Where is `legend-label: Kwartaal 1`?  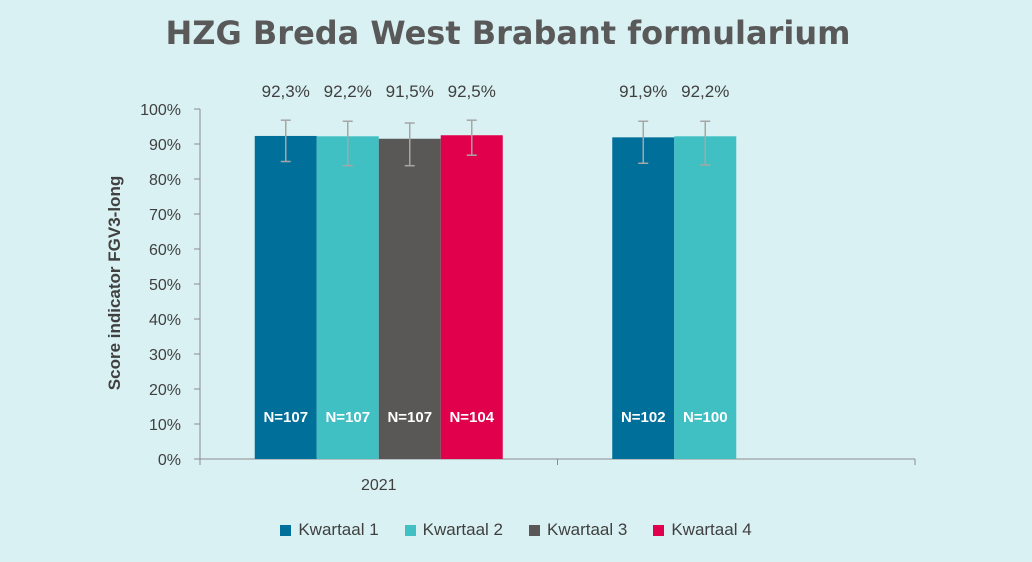 legend-label: Kwartaal 1 is located at coordinates (338, 529).